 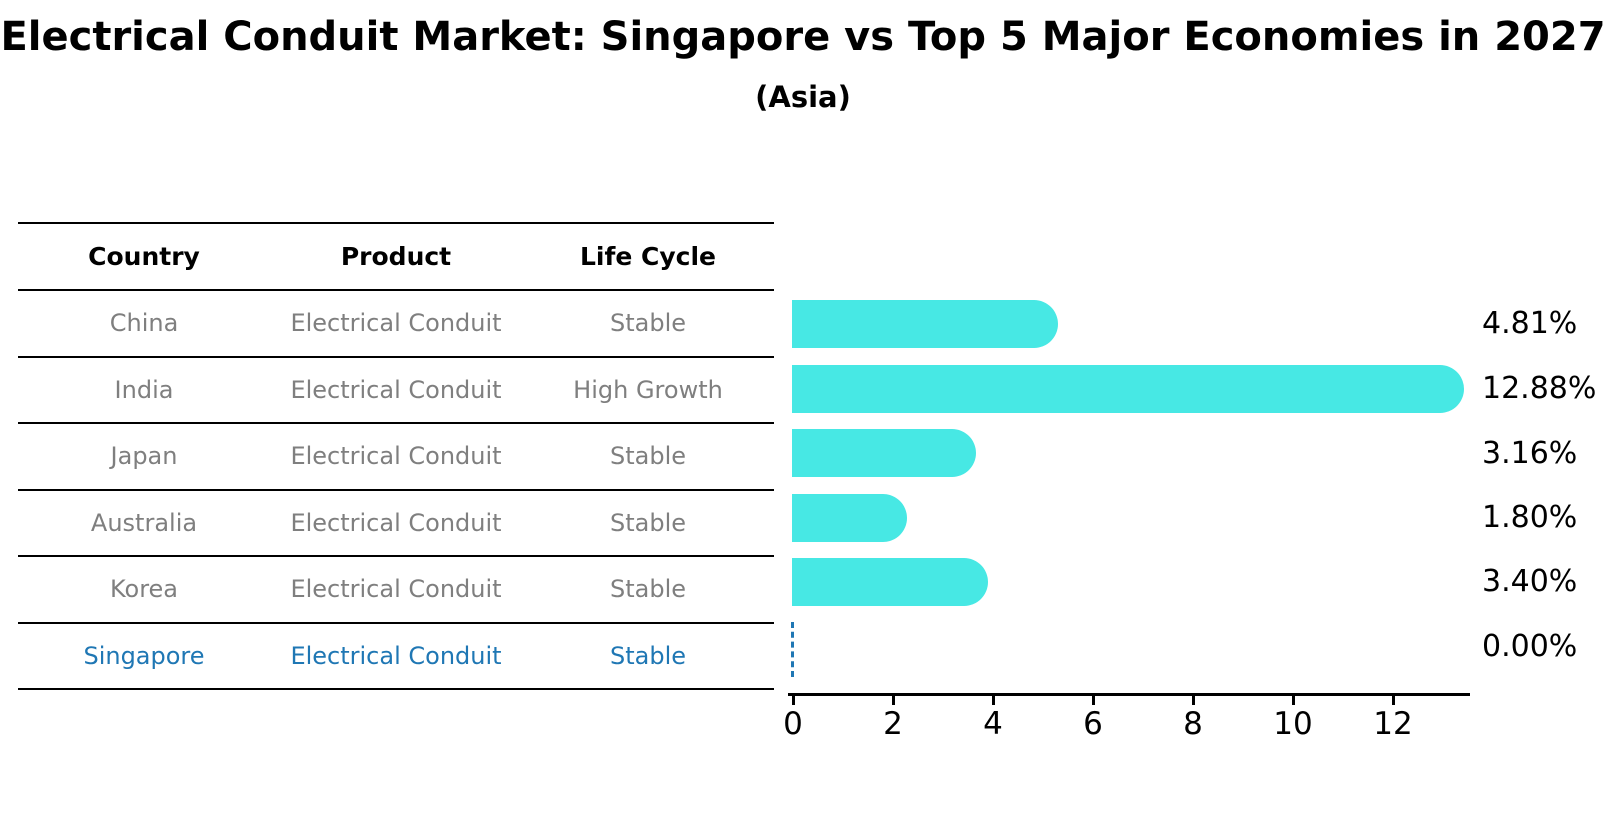 I want to click on header-country: Country, so click(x=144, y=256).